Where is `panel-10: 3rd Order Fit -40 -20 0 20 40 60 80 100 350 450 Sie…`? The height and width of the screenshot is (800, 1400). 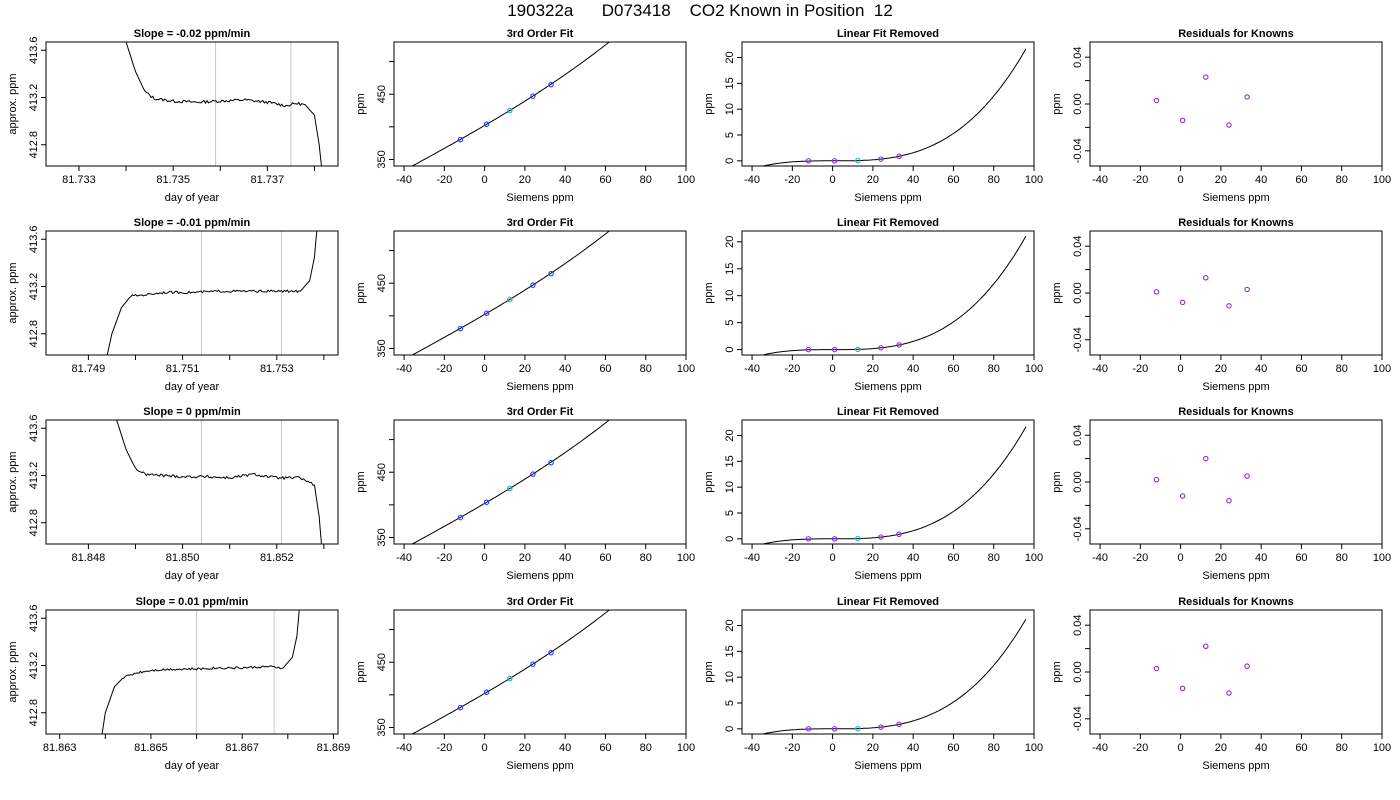 panel-10: 3rd Order Fit -40 -20 0 20 40 60 80 100 350 450 Sie… is located at coordinates (525, 494).